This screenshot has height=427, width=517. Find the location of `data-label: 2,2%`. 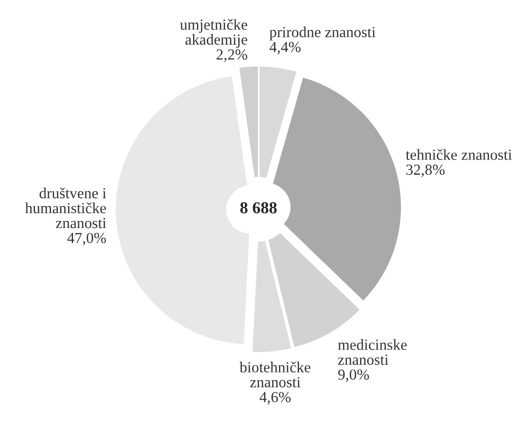

data-label: 2,2% is located at coordinates (232, 55).